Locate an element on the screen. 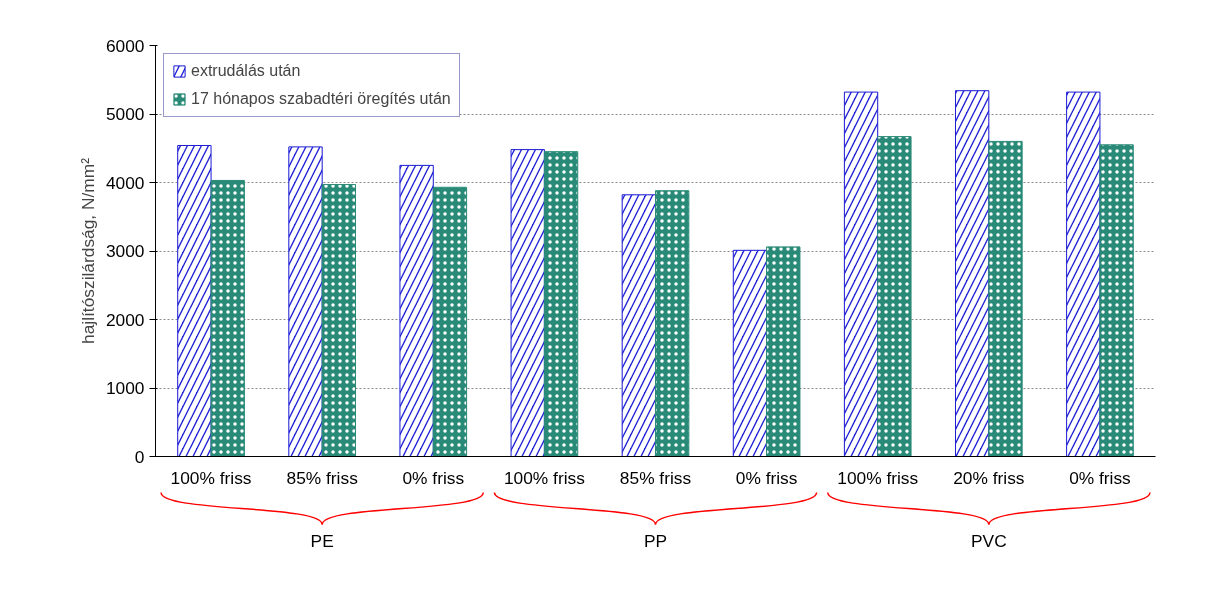  y-tick-label: 6000 is located at coordinates (125, 45).